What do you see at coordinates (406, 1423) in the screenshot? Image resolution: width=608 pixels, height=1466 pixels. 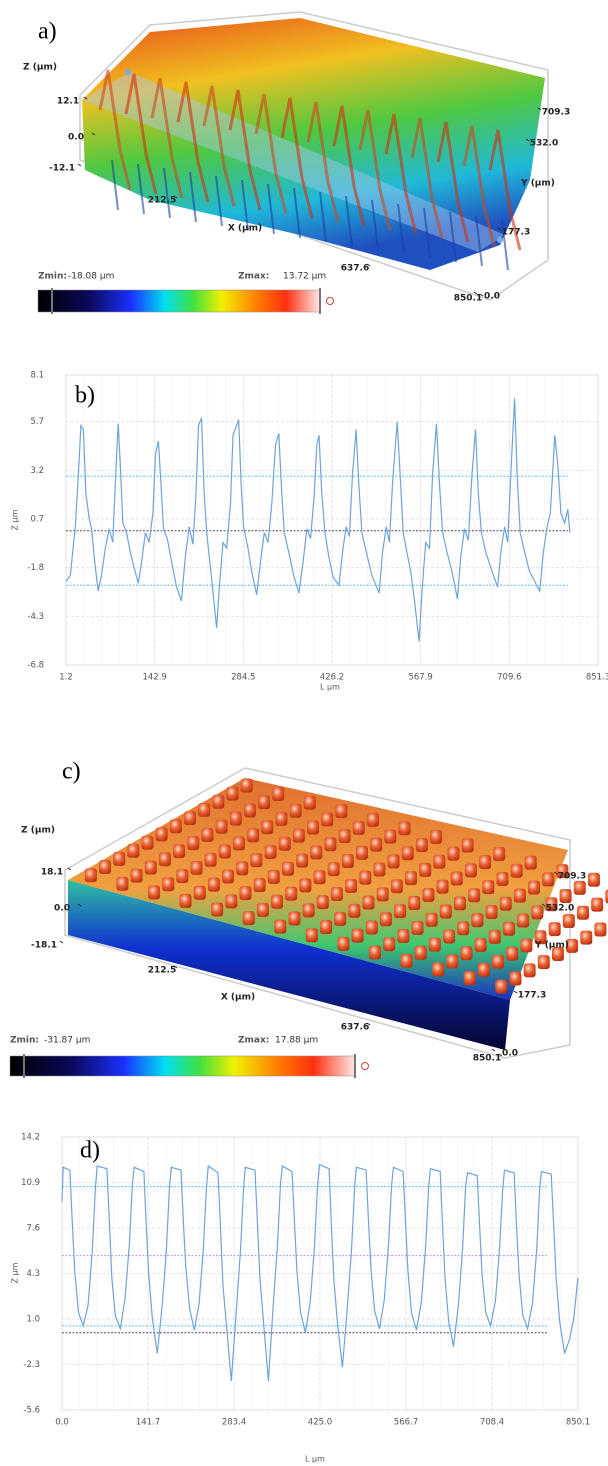 I see `x-tick-label: 566.7` at bounding box center [406, 1423].